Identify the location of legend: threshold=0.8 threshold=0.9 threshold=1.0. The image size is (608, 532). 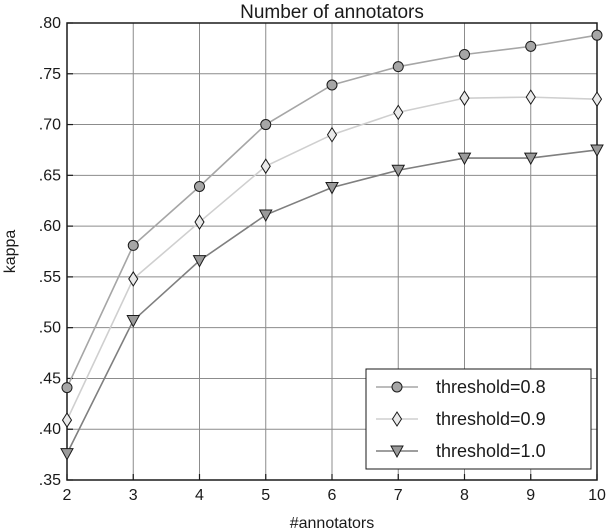
(478, 419).